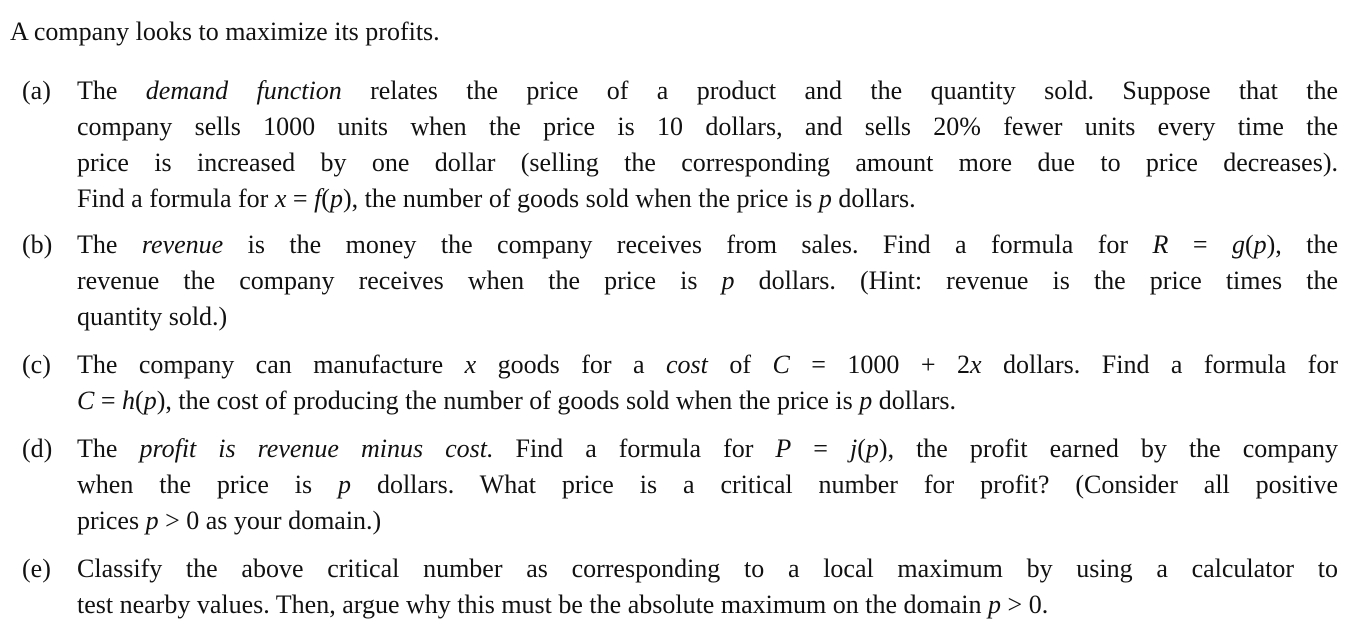  Describe the element at coordinates (36, 568) in the screenshot. I see `part-label: (e)` at that location.